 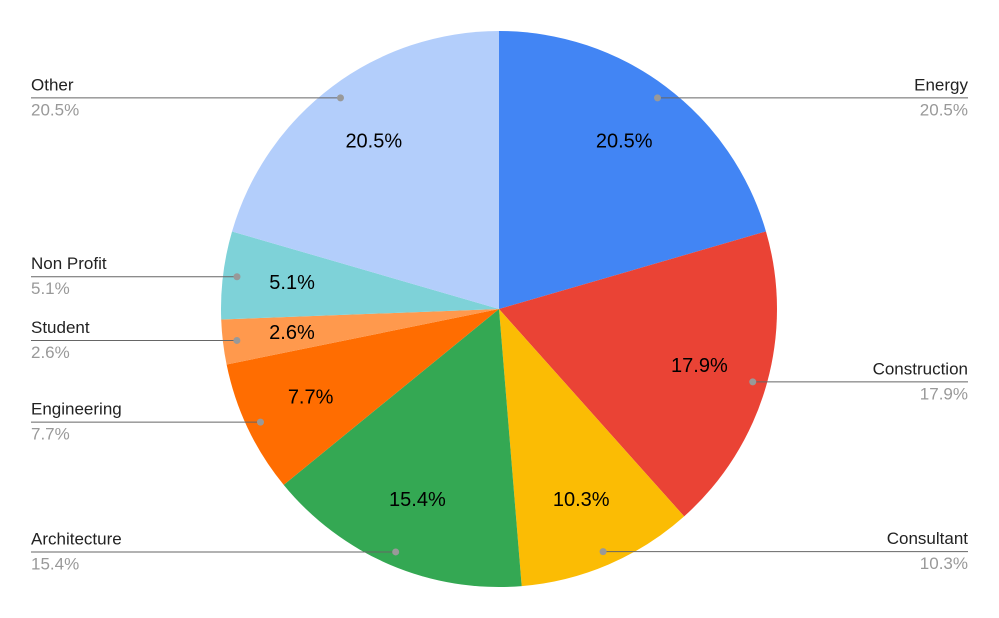 What do you see at coordinates (76, 538) in the screenshot?
I see `legend-name: Architecture` at bounding box center [76, 538].